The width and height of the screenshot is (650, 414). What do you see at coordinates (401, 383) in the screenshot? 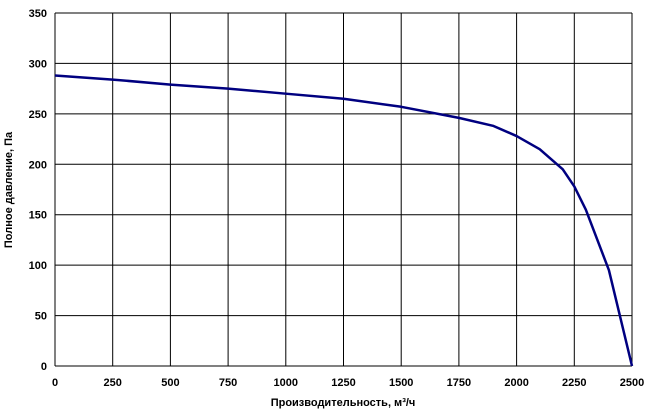
I see `x-tick-label: 1500` at bounding box center [401, 383].